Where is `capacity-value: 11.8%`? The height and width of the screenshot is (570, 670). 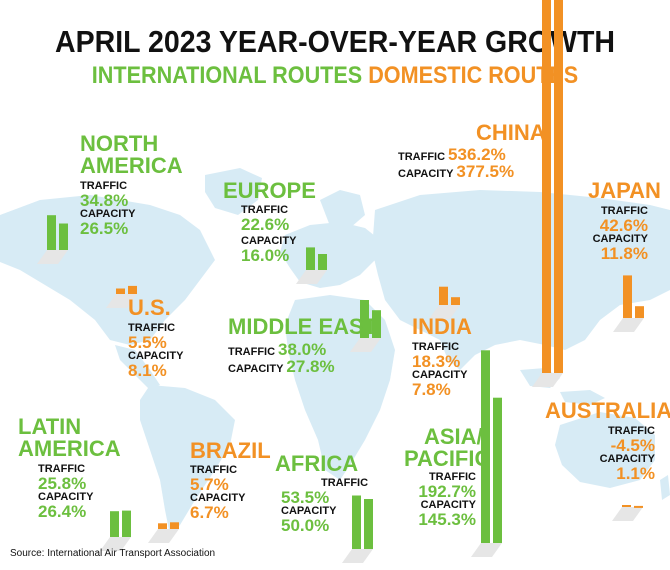 capacity-value: 11.8% is located at coordinates (624, 253).